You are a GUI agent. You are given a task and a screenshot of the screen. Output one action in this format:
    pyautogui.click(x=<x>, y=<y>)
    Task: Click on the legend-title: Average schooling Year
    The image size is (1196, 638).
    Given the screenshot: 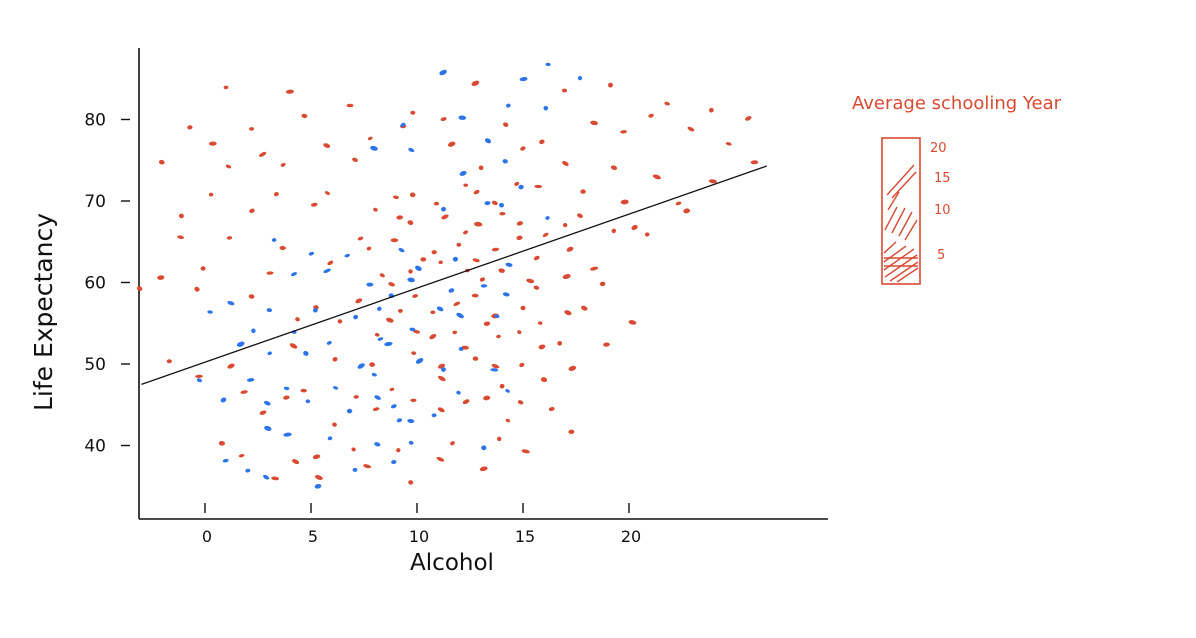 What is the action you would take?
    pyautogui.click(x=957, y=103)
    